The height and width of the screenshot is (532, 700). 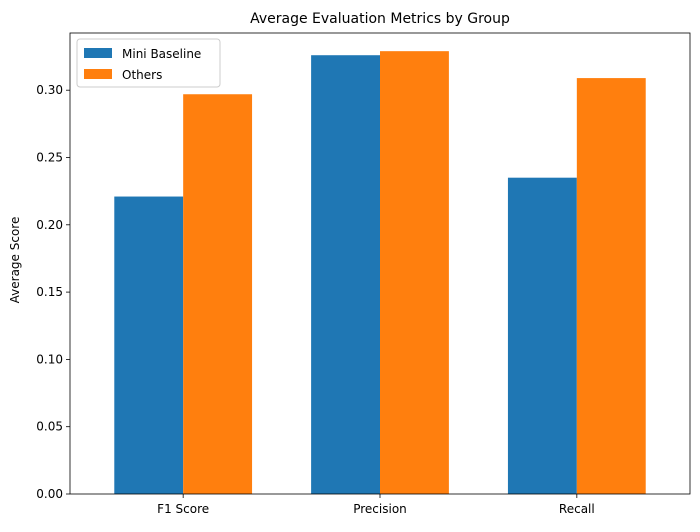 I want to click on legend: Mini Baseline Others, so click(x=148, y=63).